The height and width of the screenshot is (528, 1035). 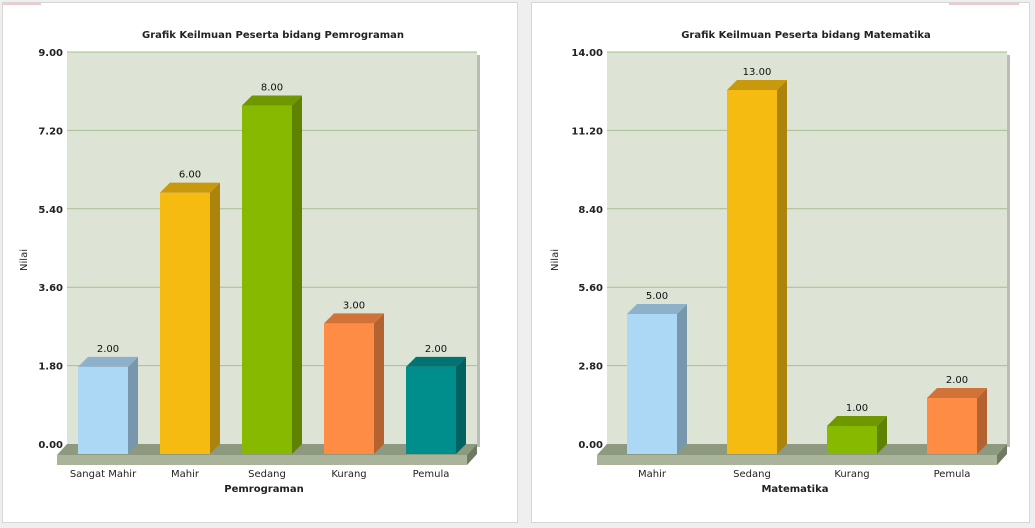 I want to click on y-tick-label: 1.80, so click(x=50, y=367).